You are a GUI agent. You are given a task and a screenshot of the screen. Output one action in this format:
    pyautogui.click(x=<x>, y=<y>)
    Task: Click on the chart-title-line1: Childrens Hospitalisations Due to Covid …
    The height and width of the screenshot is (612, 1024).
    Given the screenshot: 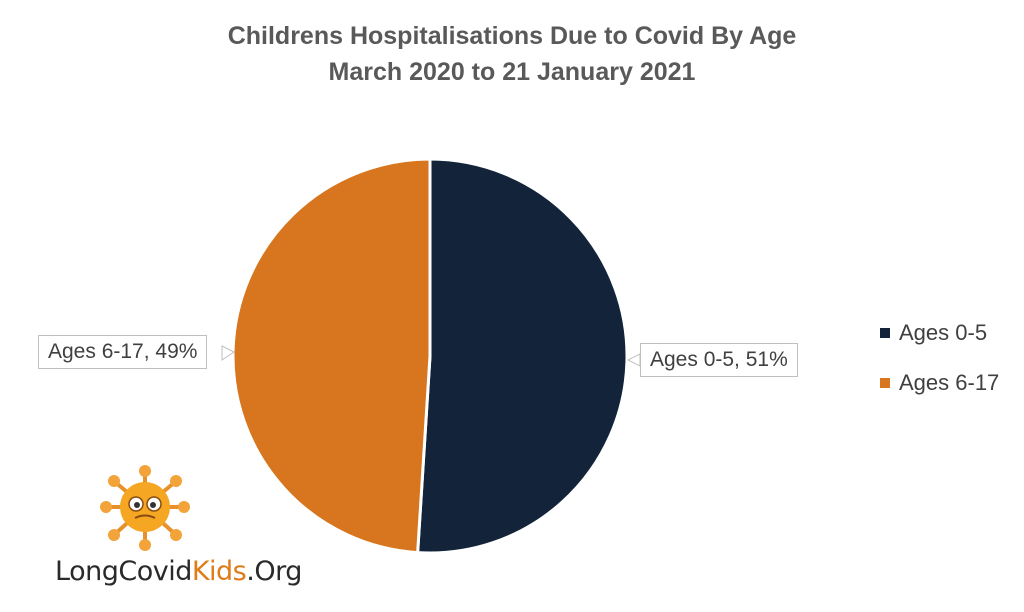 What is the action you would take?
    pyautogui.click(x=512, y=36)
    